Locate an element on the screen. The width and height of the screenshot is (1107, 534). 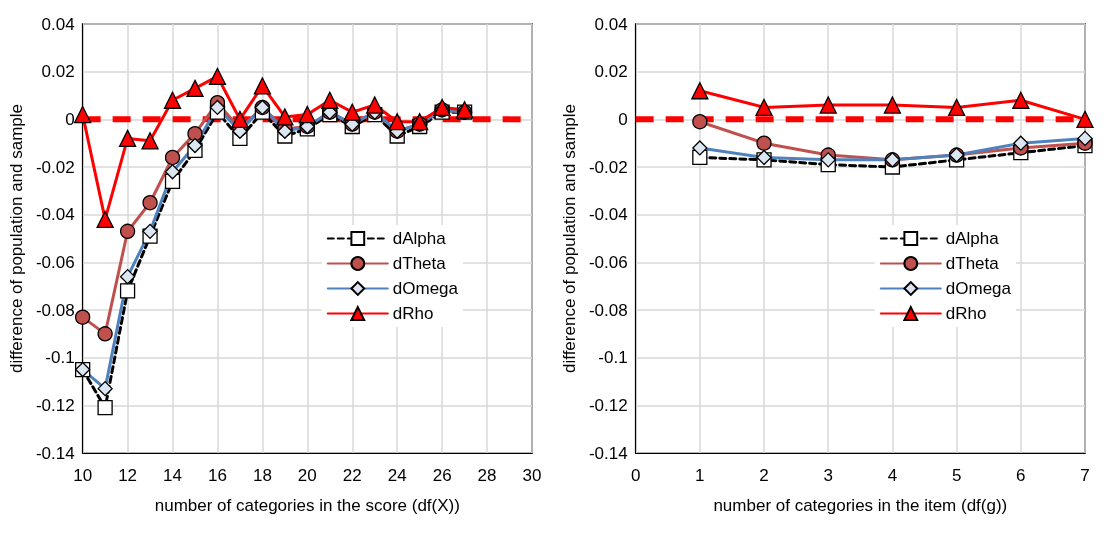
x-tick-label: 24 is located at coordinates (397, 475).